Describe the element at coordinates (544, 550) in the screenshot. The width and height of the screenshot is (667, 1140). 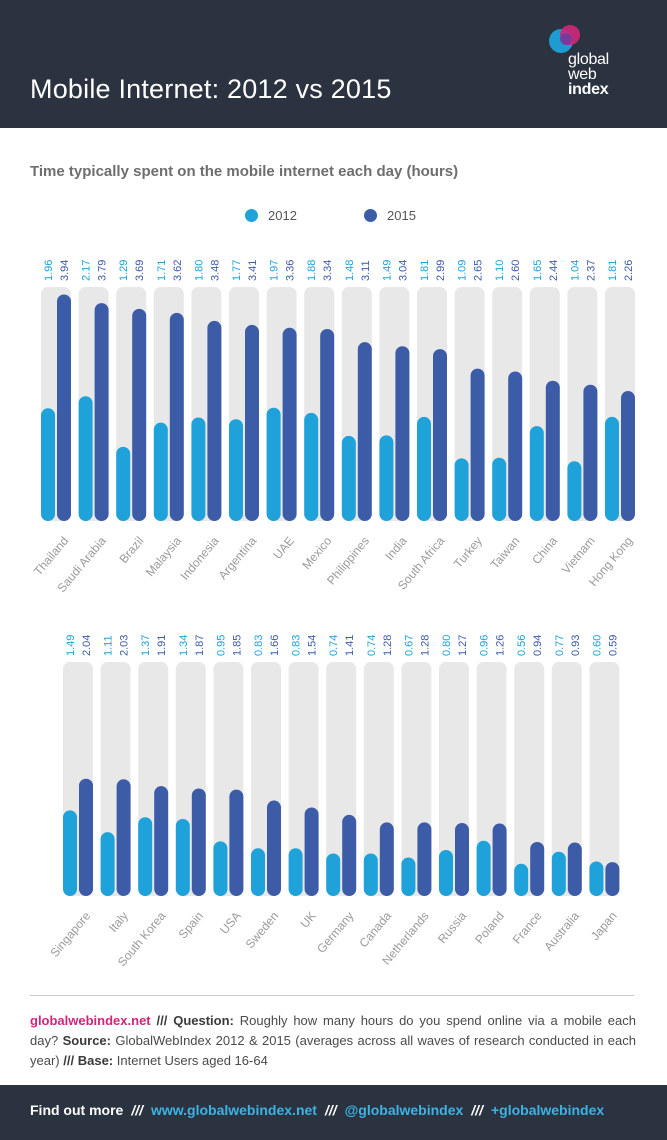
I see `category-label-china: China` at that location.